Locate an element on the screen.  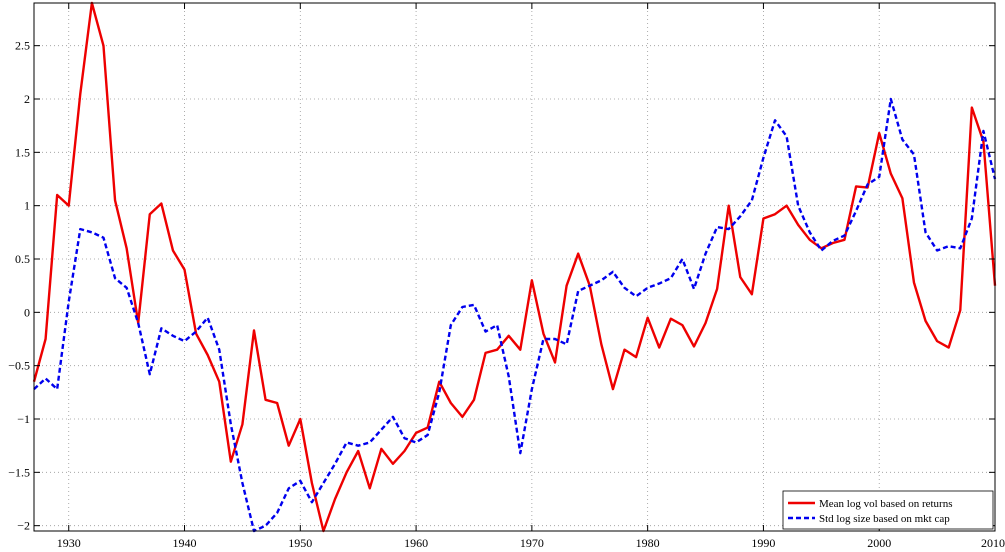
y-tick-label: −1 is located at coordinates (23, 419).